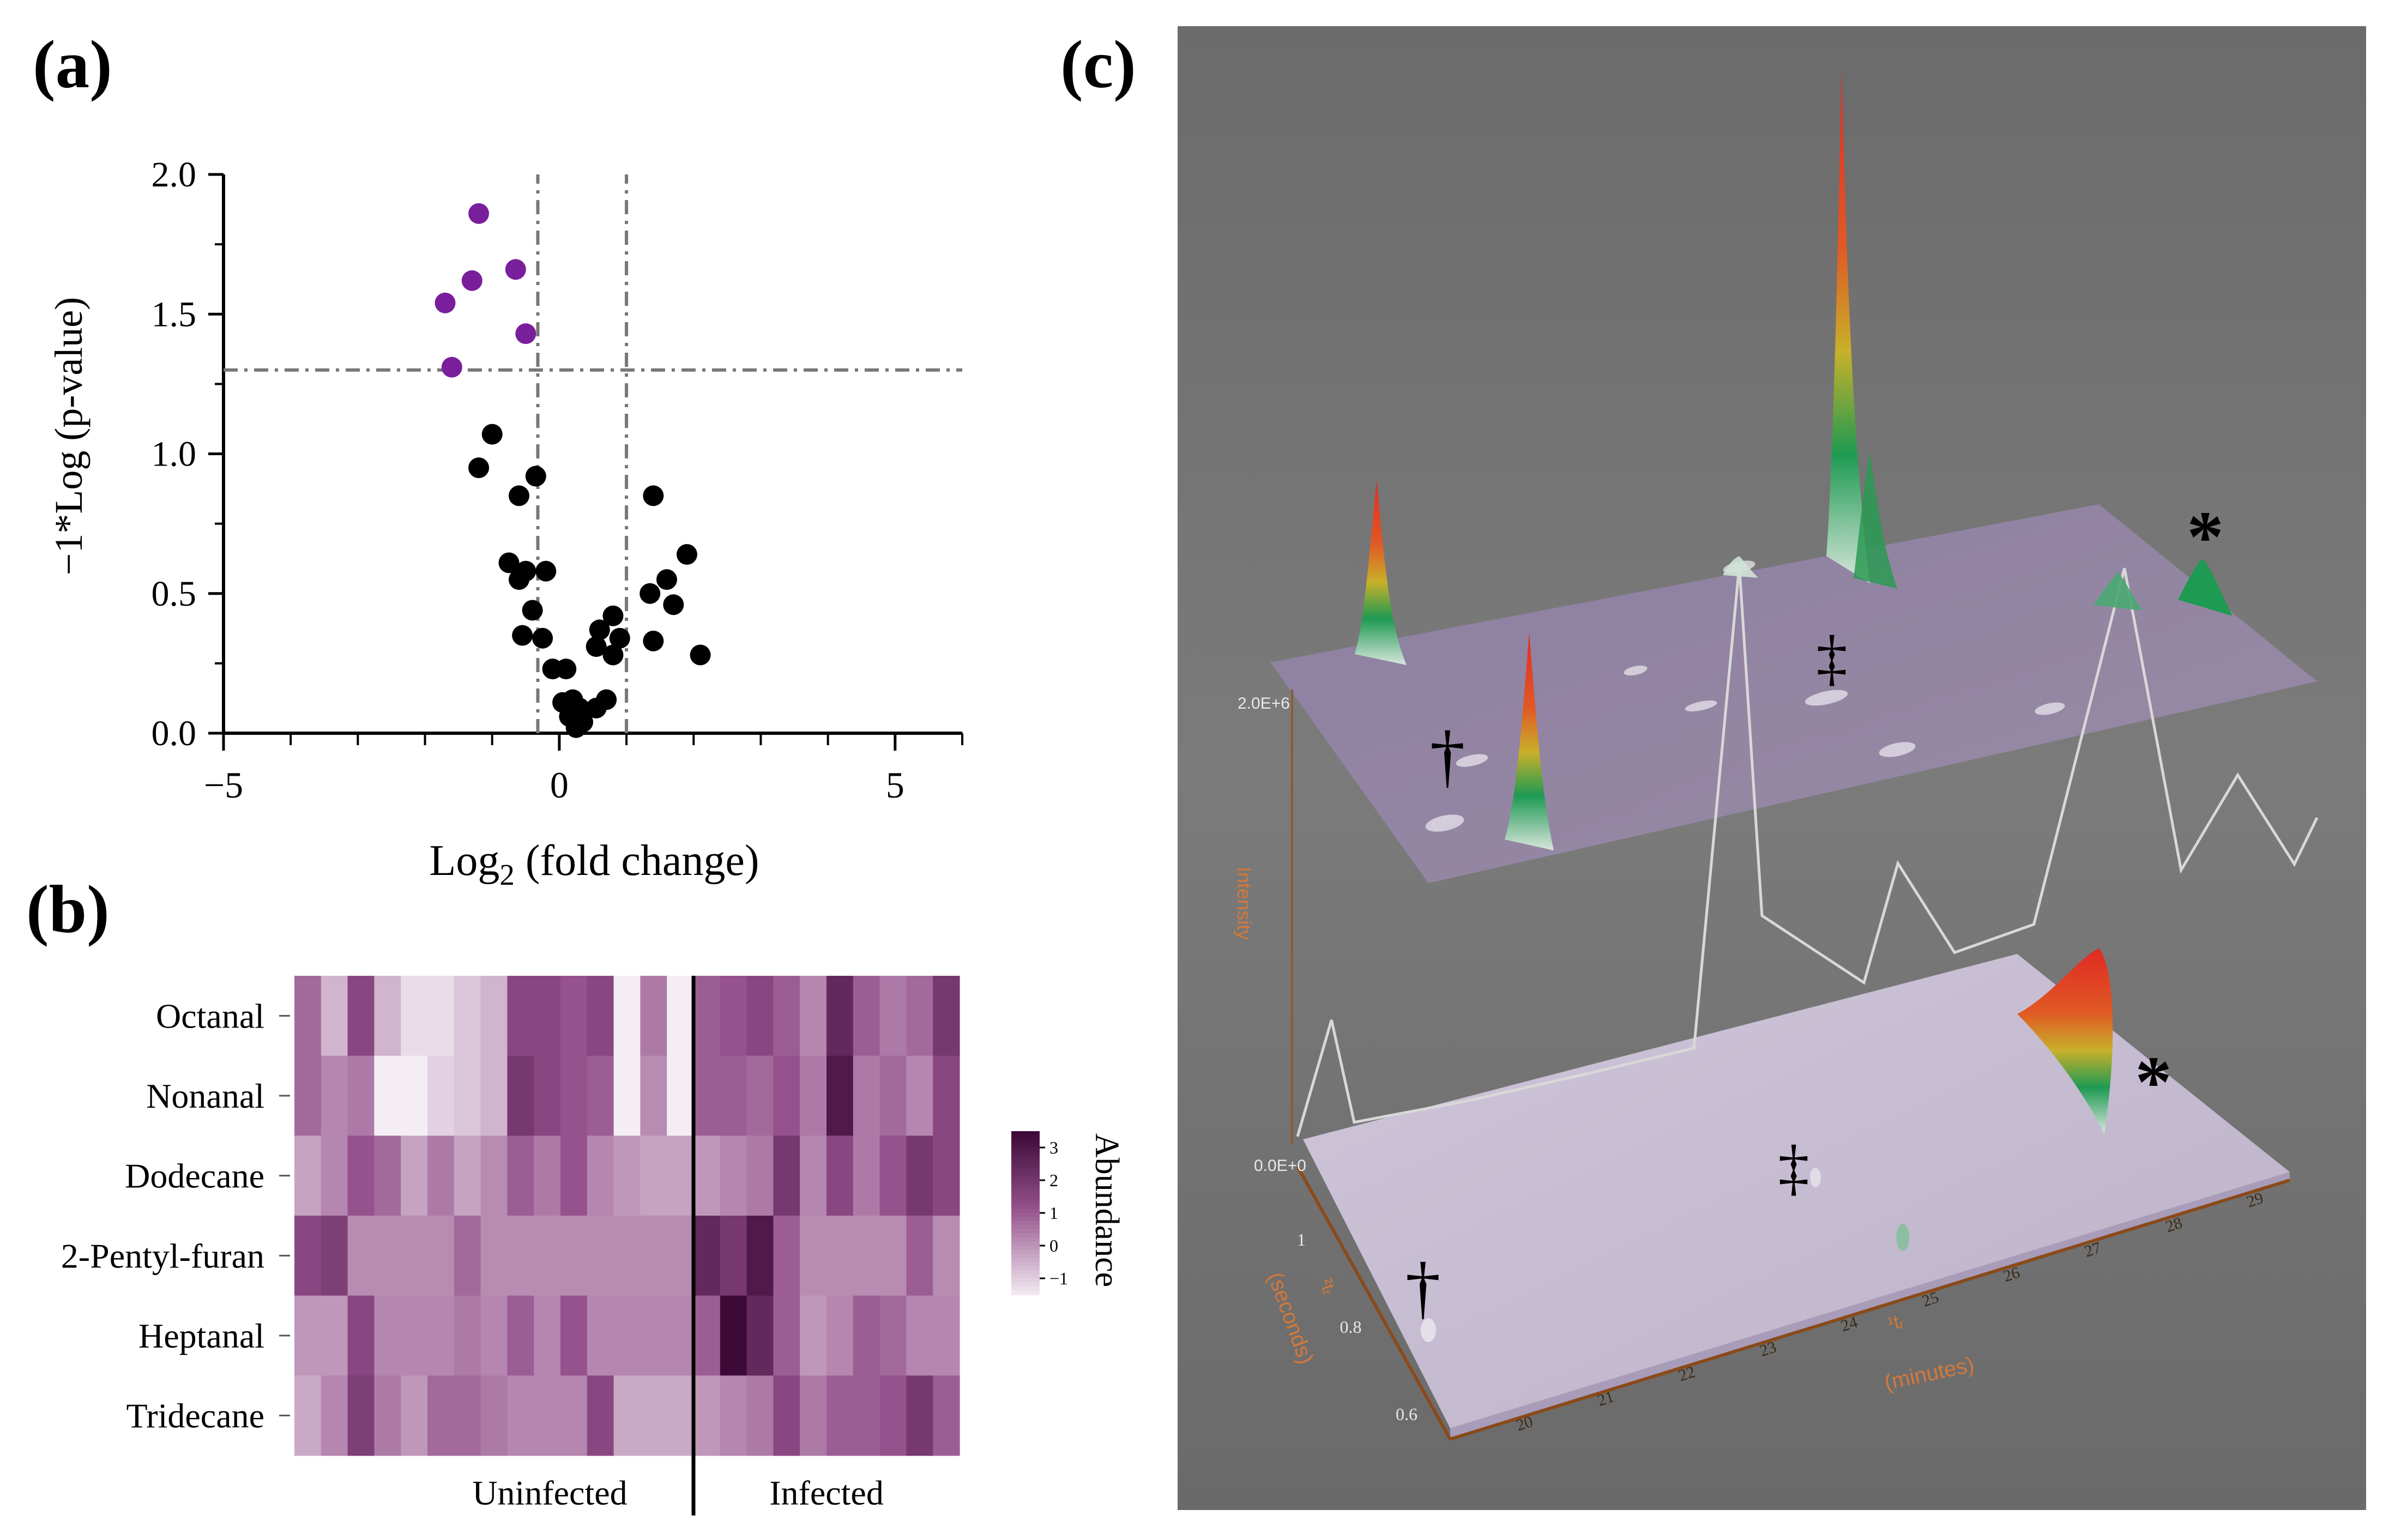  What do you see at coordinates (1815, 1178) in the screenshot?
I see `bottom-minor-peak` at bounding box center [1815, 1178].